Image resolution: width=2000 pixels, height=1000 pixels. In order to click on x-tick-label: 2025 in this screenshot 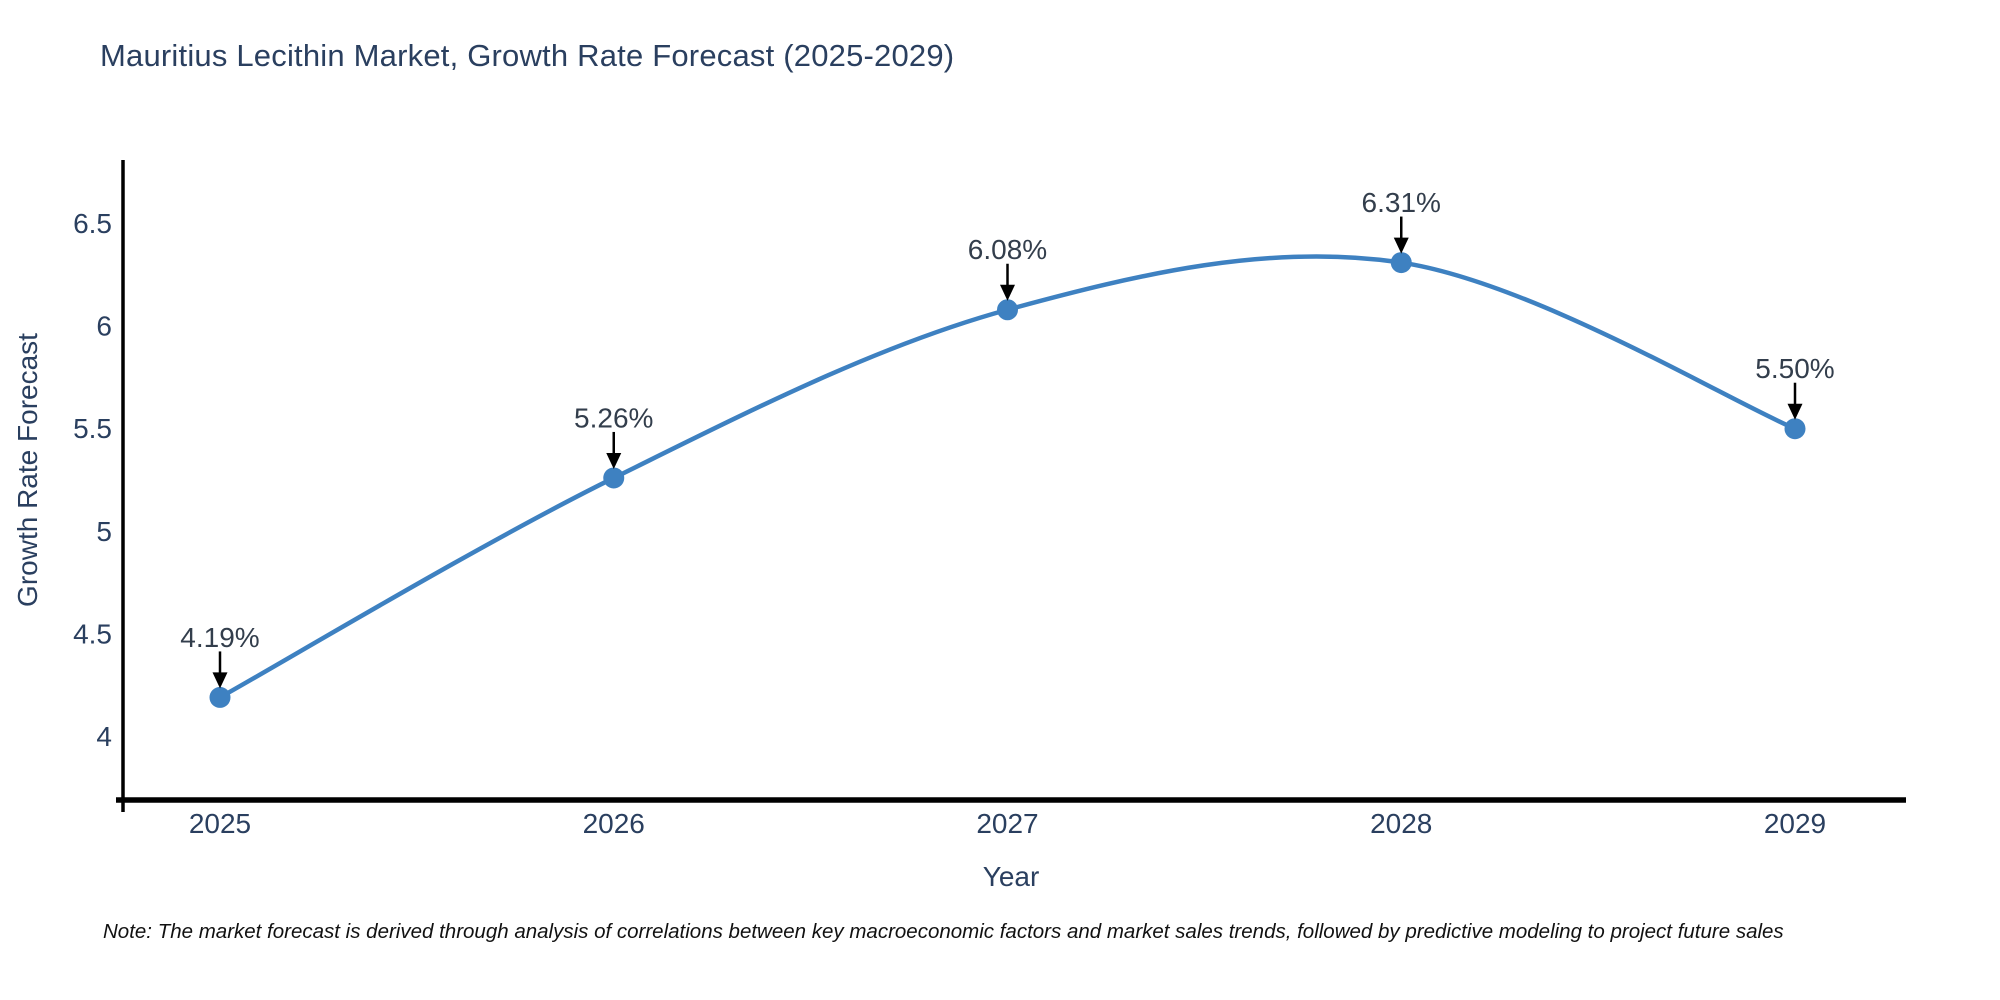, I will do `click(220, 823)`.